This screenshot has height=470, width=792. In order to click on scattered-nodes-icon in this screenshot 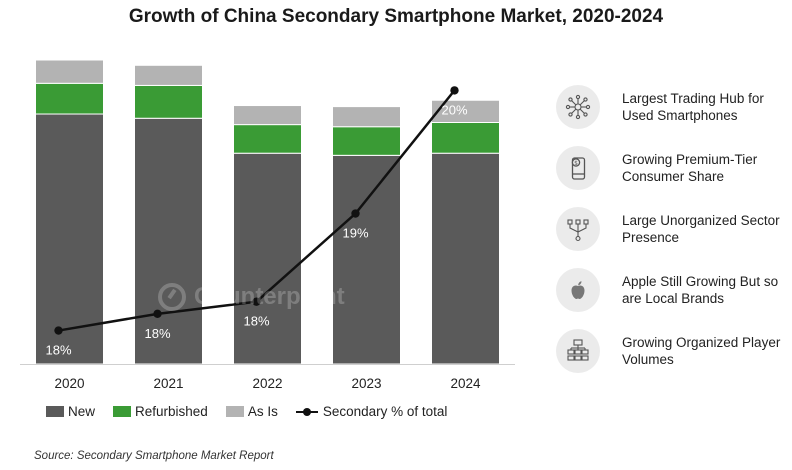, I will do `click(578, 228)`.